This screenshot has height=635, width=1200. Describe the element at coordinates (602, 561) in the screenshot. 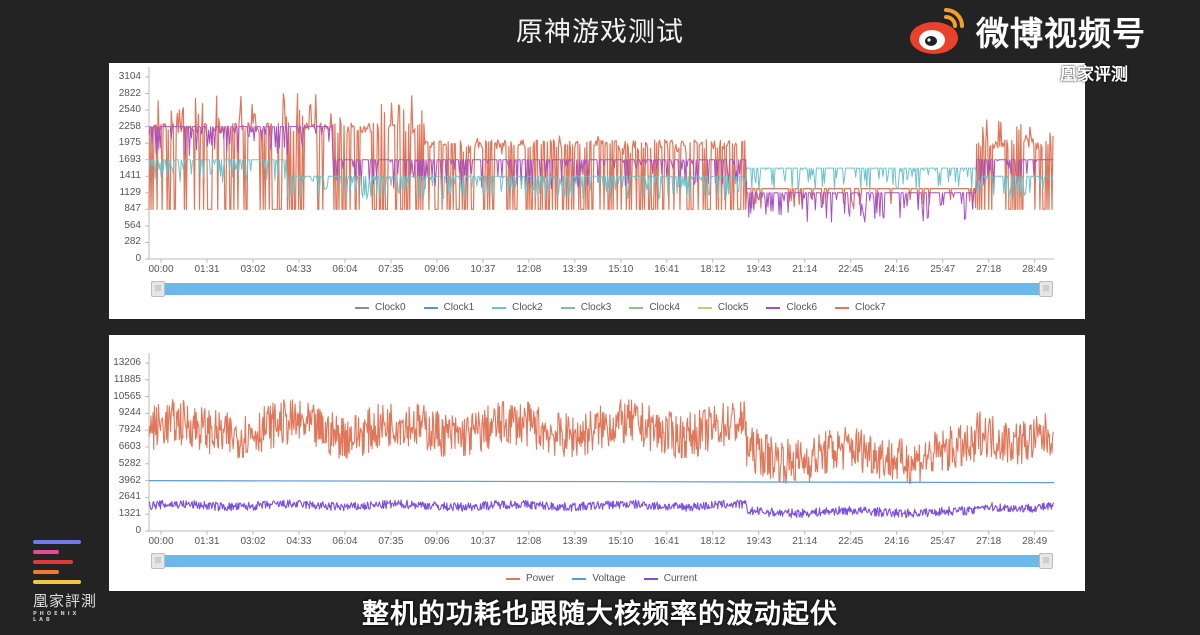

I see `power-zoom-slider: ||| |||` at that location.